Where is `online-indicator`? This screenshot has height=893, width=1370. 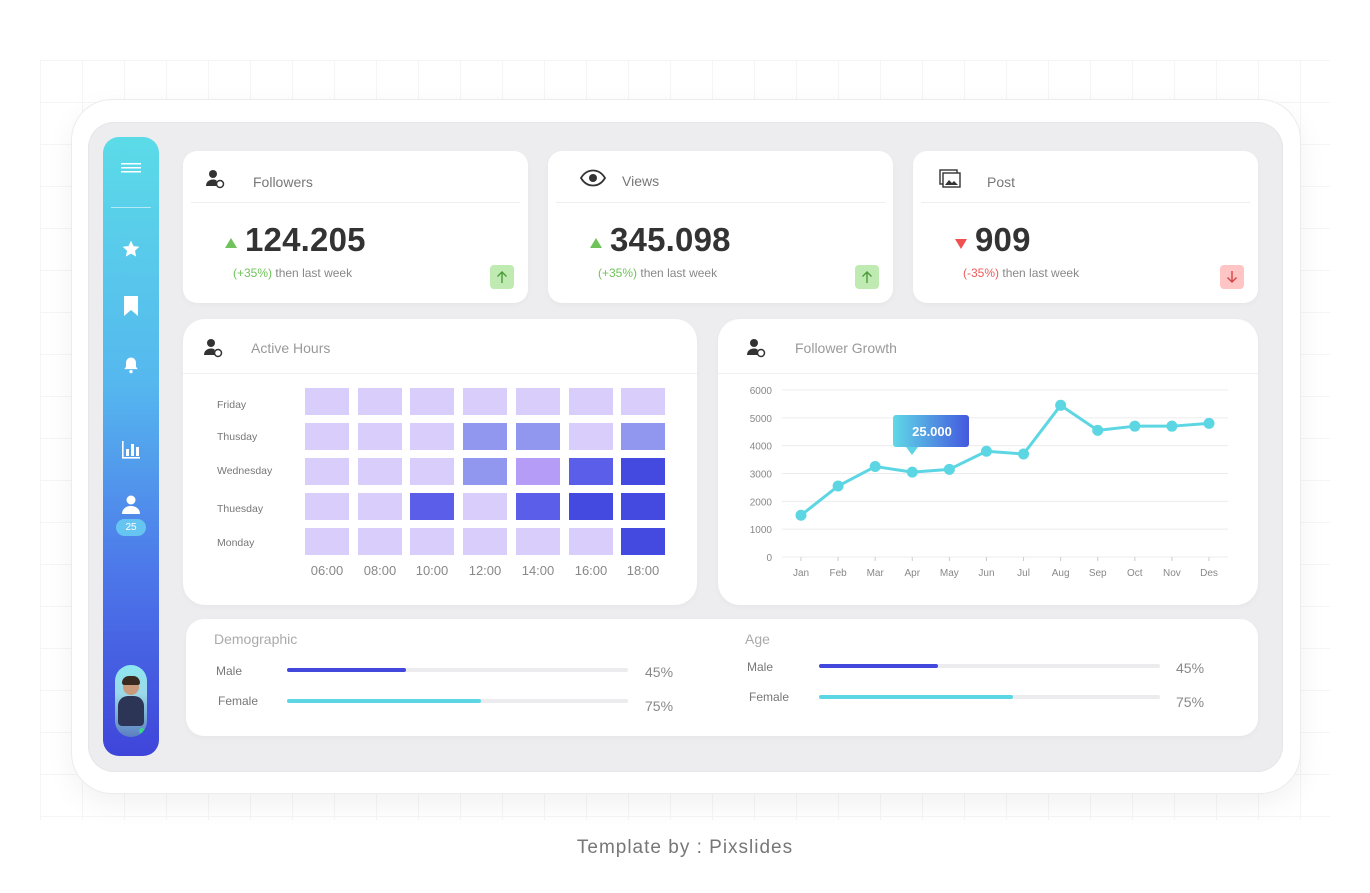 online-indicator is located at coordinates (142, 731).